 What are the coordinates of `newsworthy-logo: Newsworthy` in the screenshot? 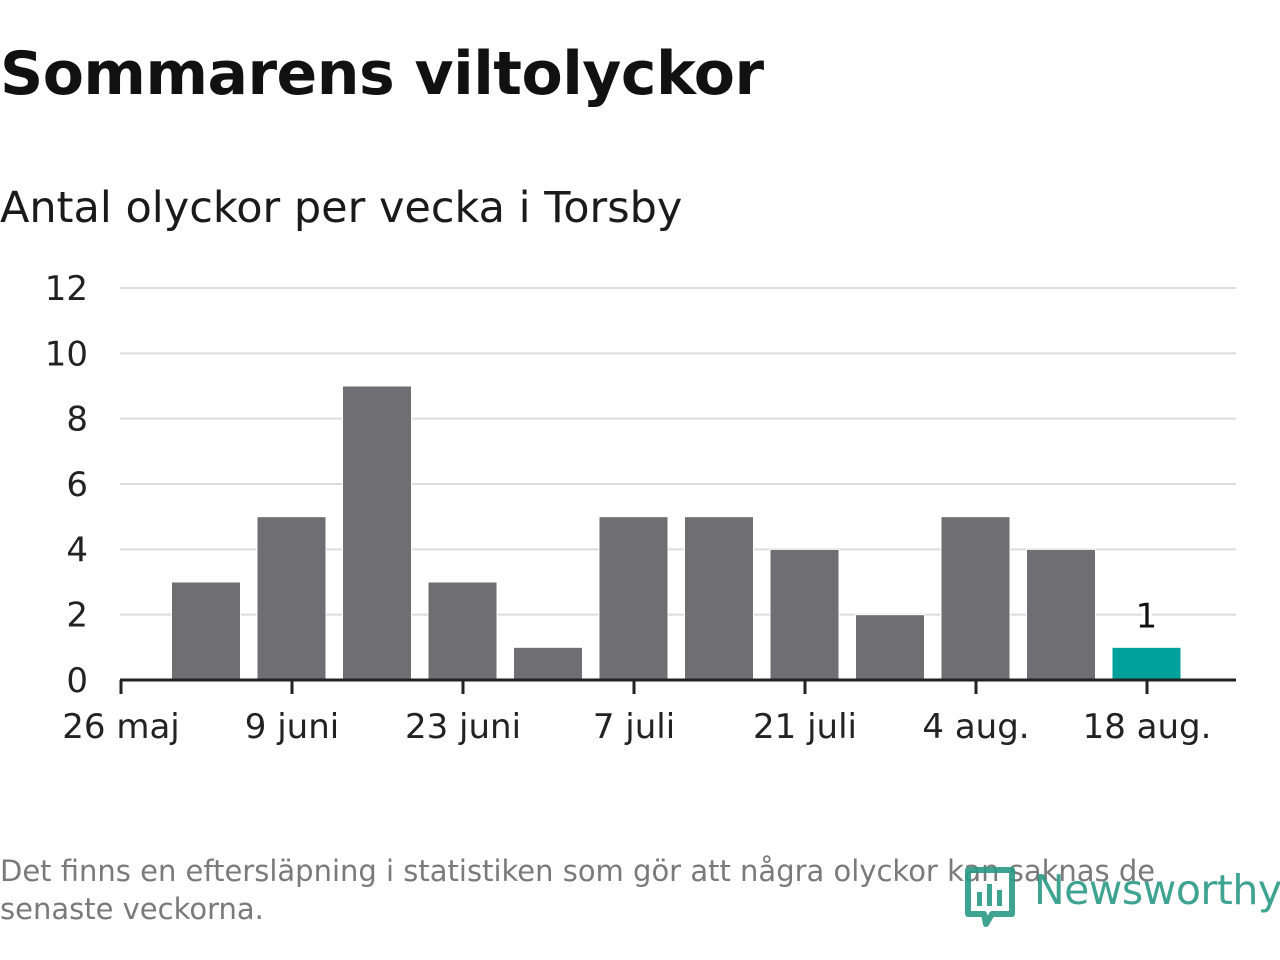 It's located at (1121, 893).